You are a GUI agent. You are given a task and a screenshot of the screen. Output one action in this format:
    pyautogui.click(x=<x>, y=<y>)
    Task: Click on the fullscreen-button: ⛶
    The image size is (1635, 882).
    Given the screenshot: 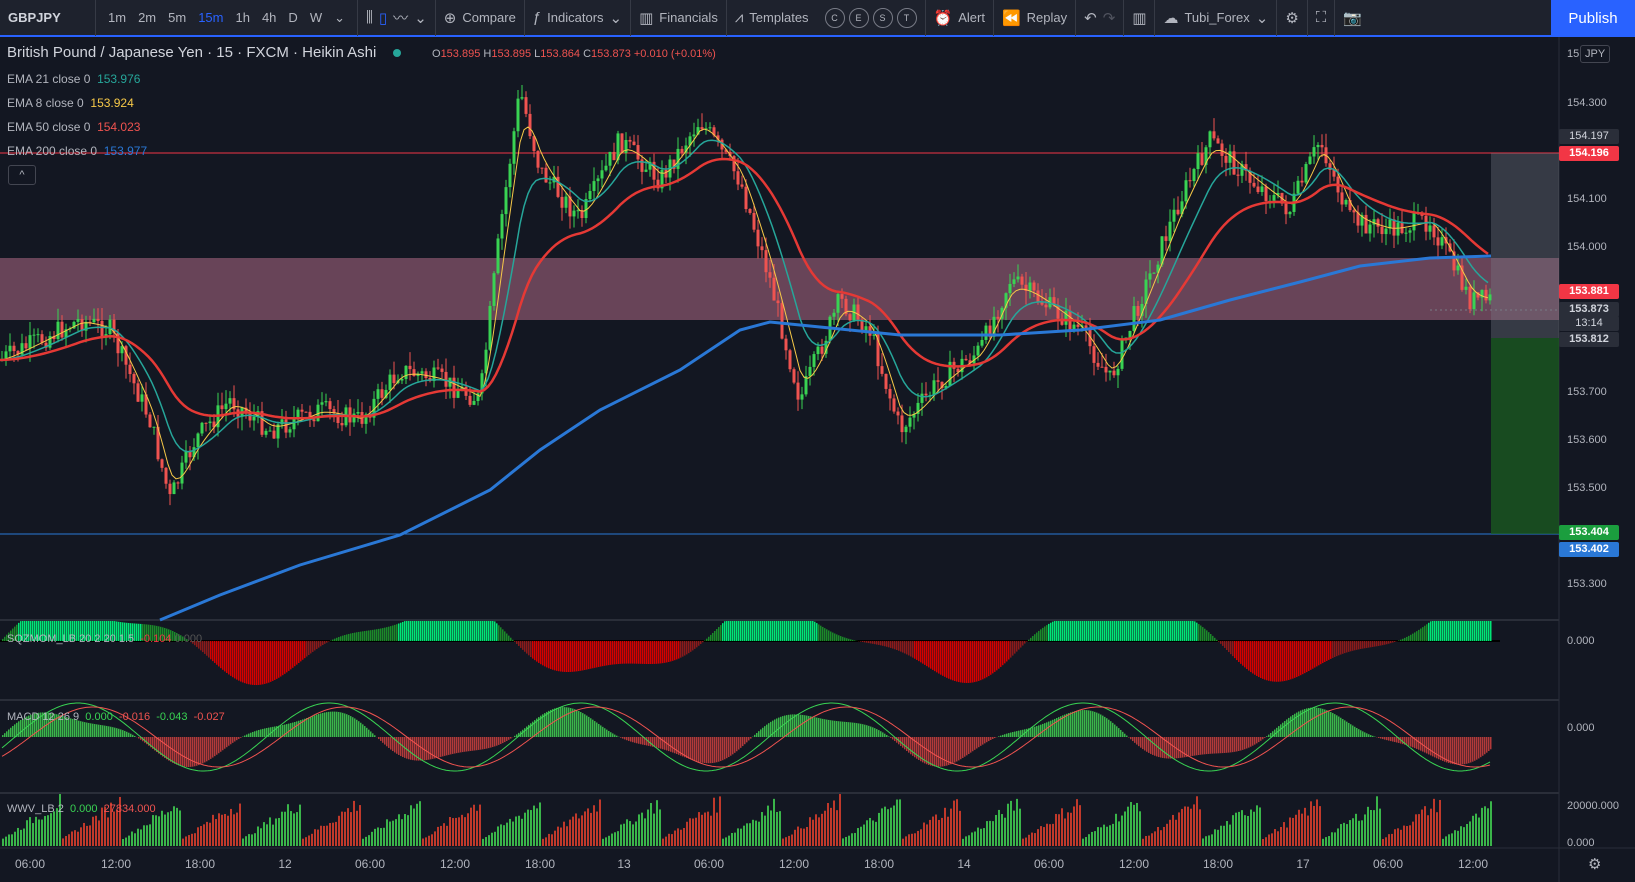 What is the action you would take?
    pyautogui.click(x=1322, y=18)
    